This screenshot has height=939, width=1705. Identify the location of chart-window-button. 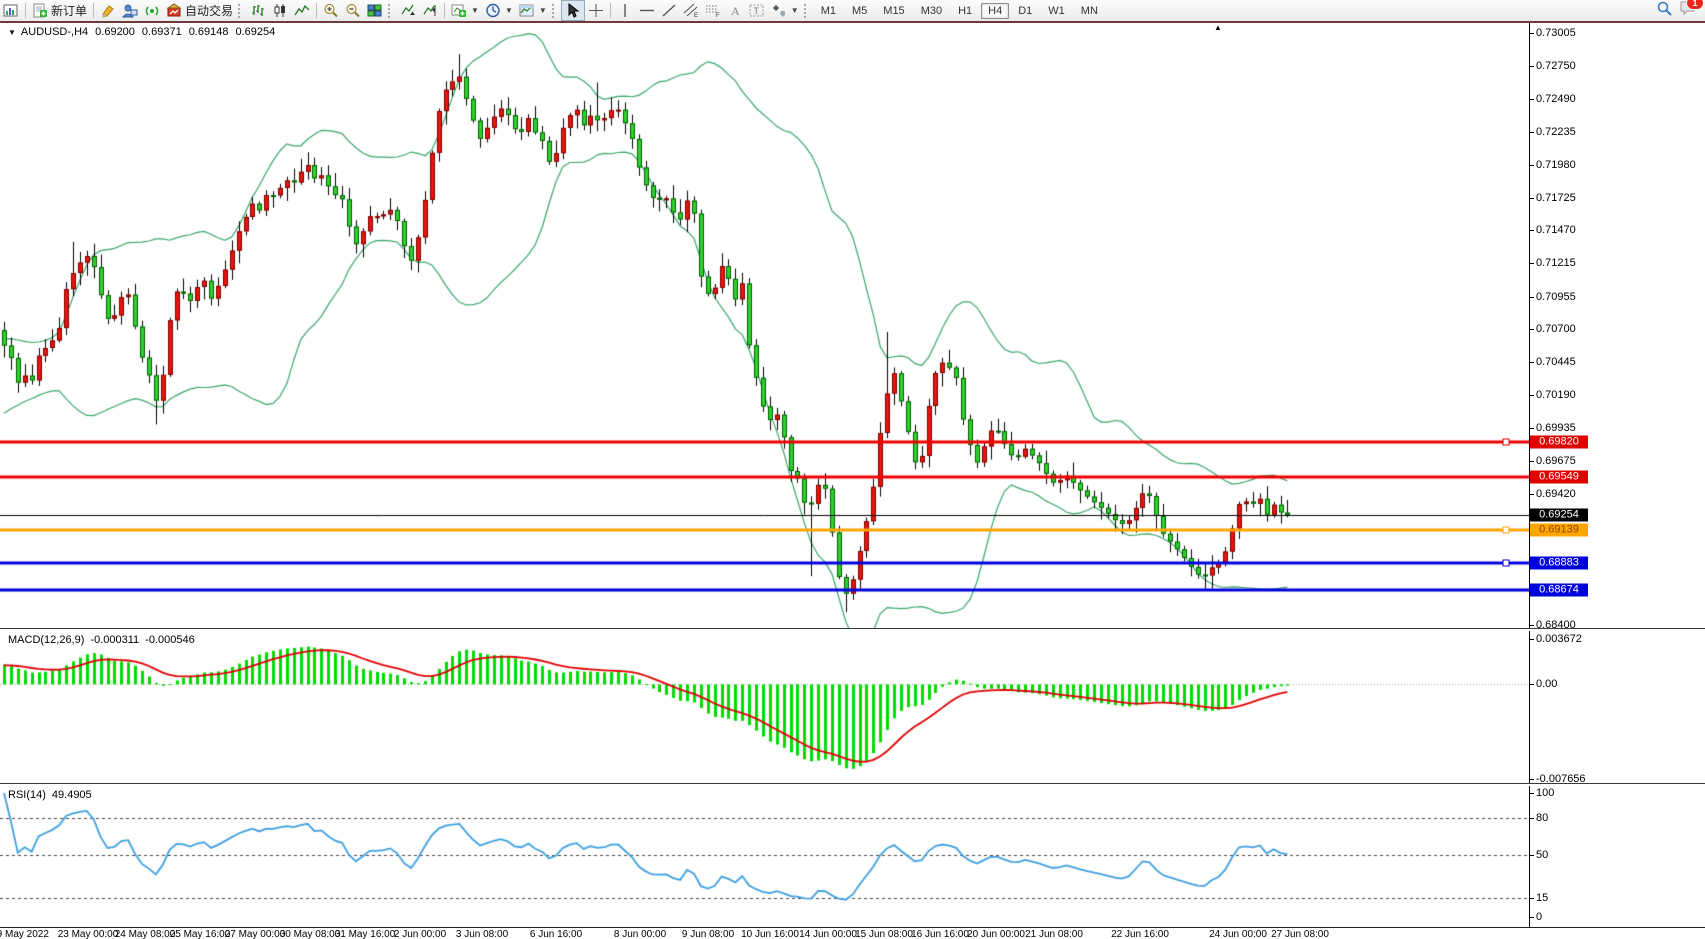
(11, 10).